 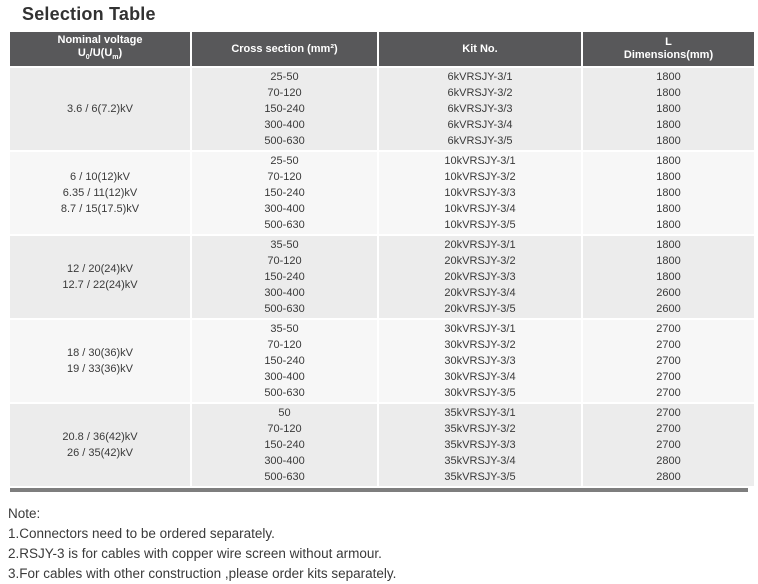 I want to click on kit-no-value: 30kVRSJY-3/4, so click(x=480, y=377).